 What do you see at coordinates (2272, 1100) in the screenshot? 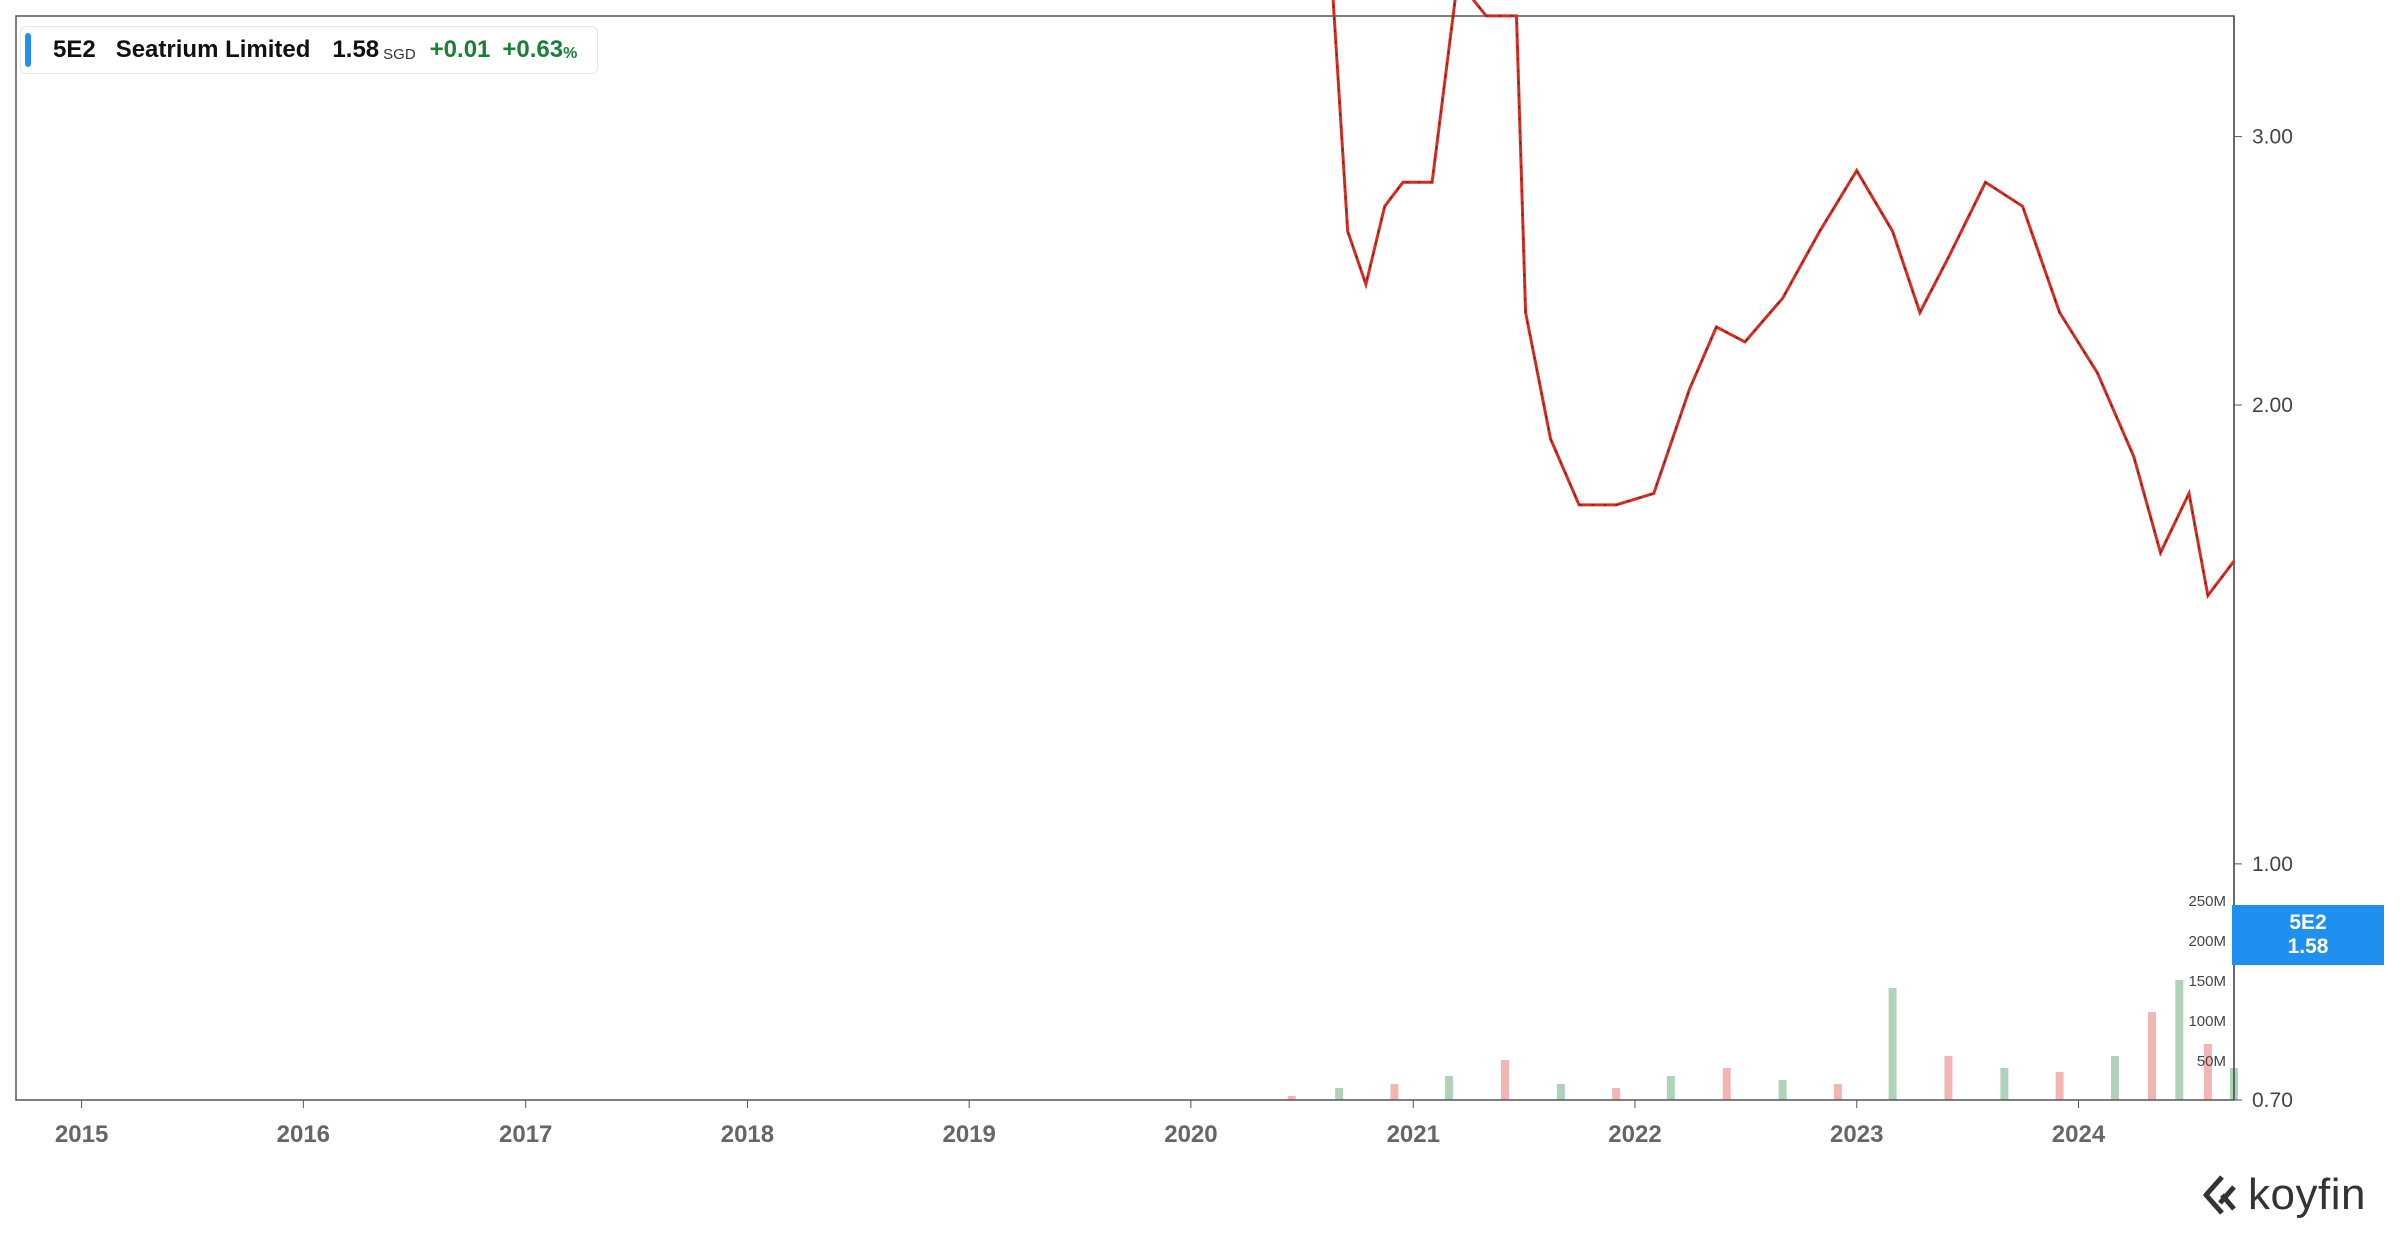
I see `y-tick-label: 0.70` at bounding box center [2272, 1100].